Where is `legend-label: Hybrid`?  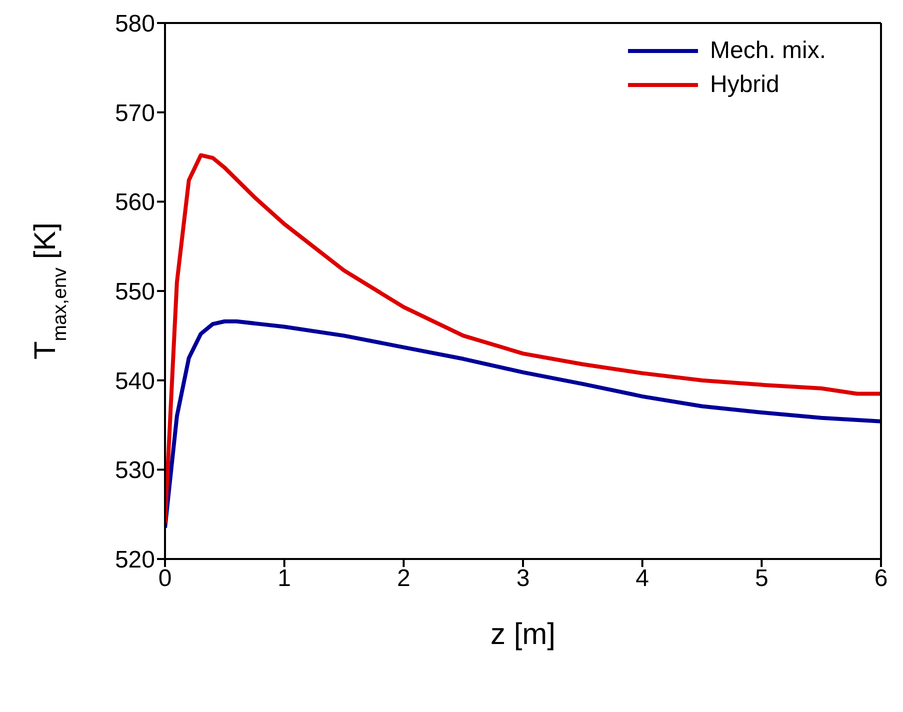
legend-label: Hybrid is located at coordinates (745, 85).